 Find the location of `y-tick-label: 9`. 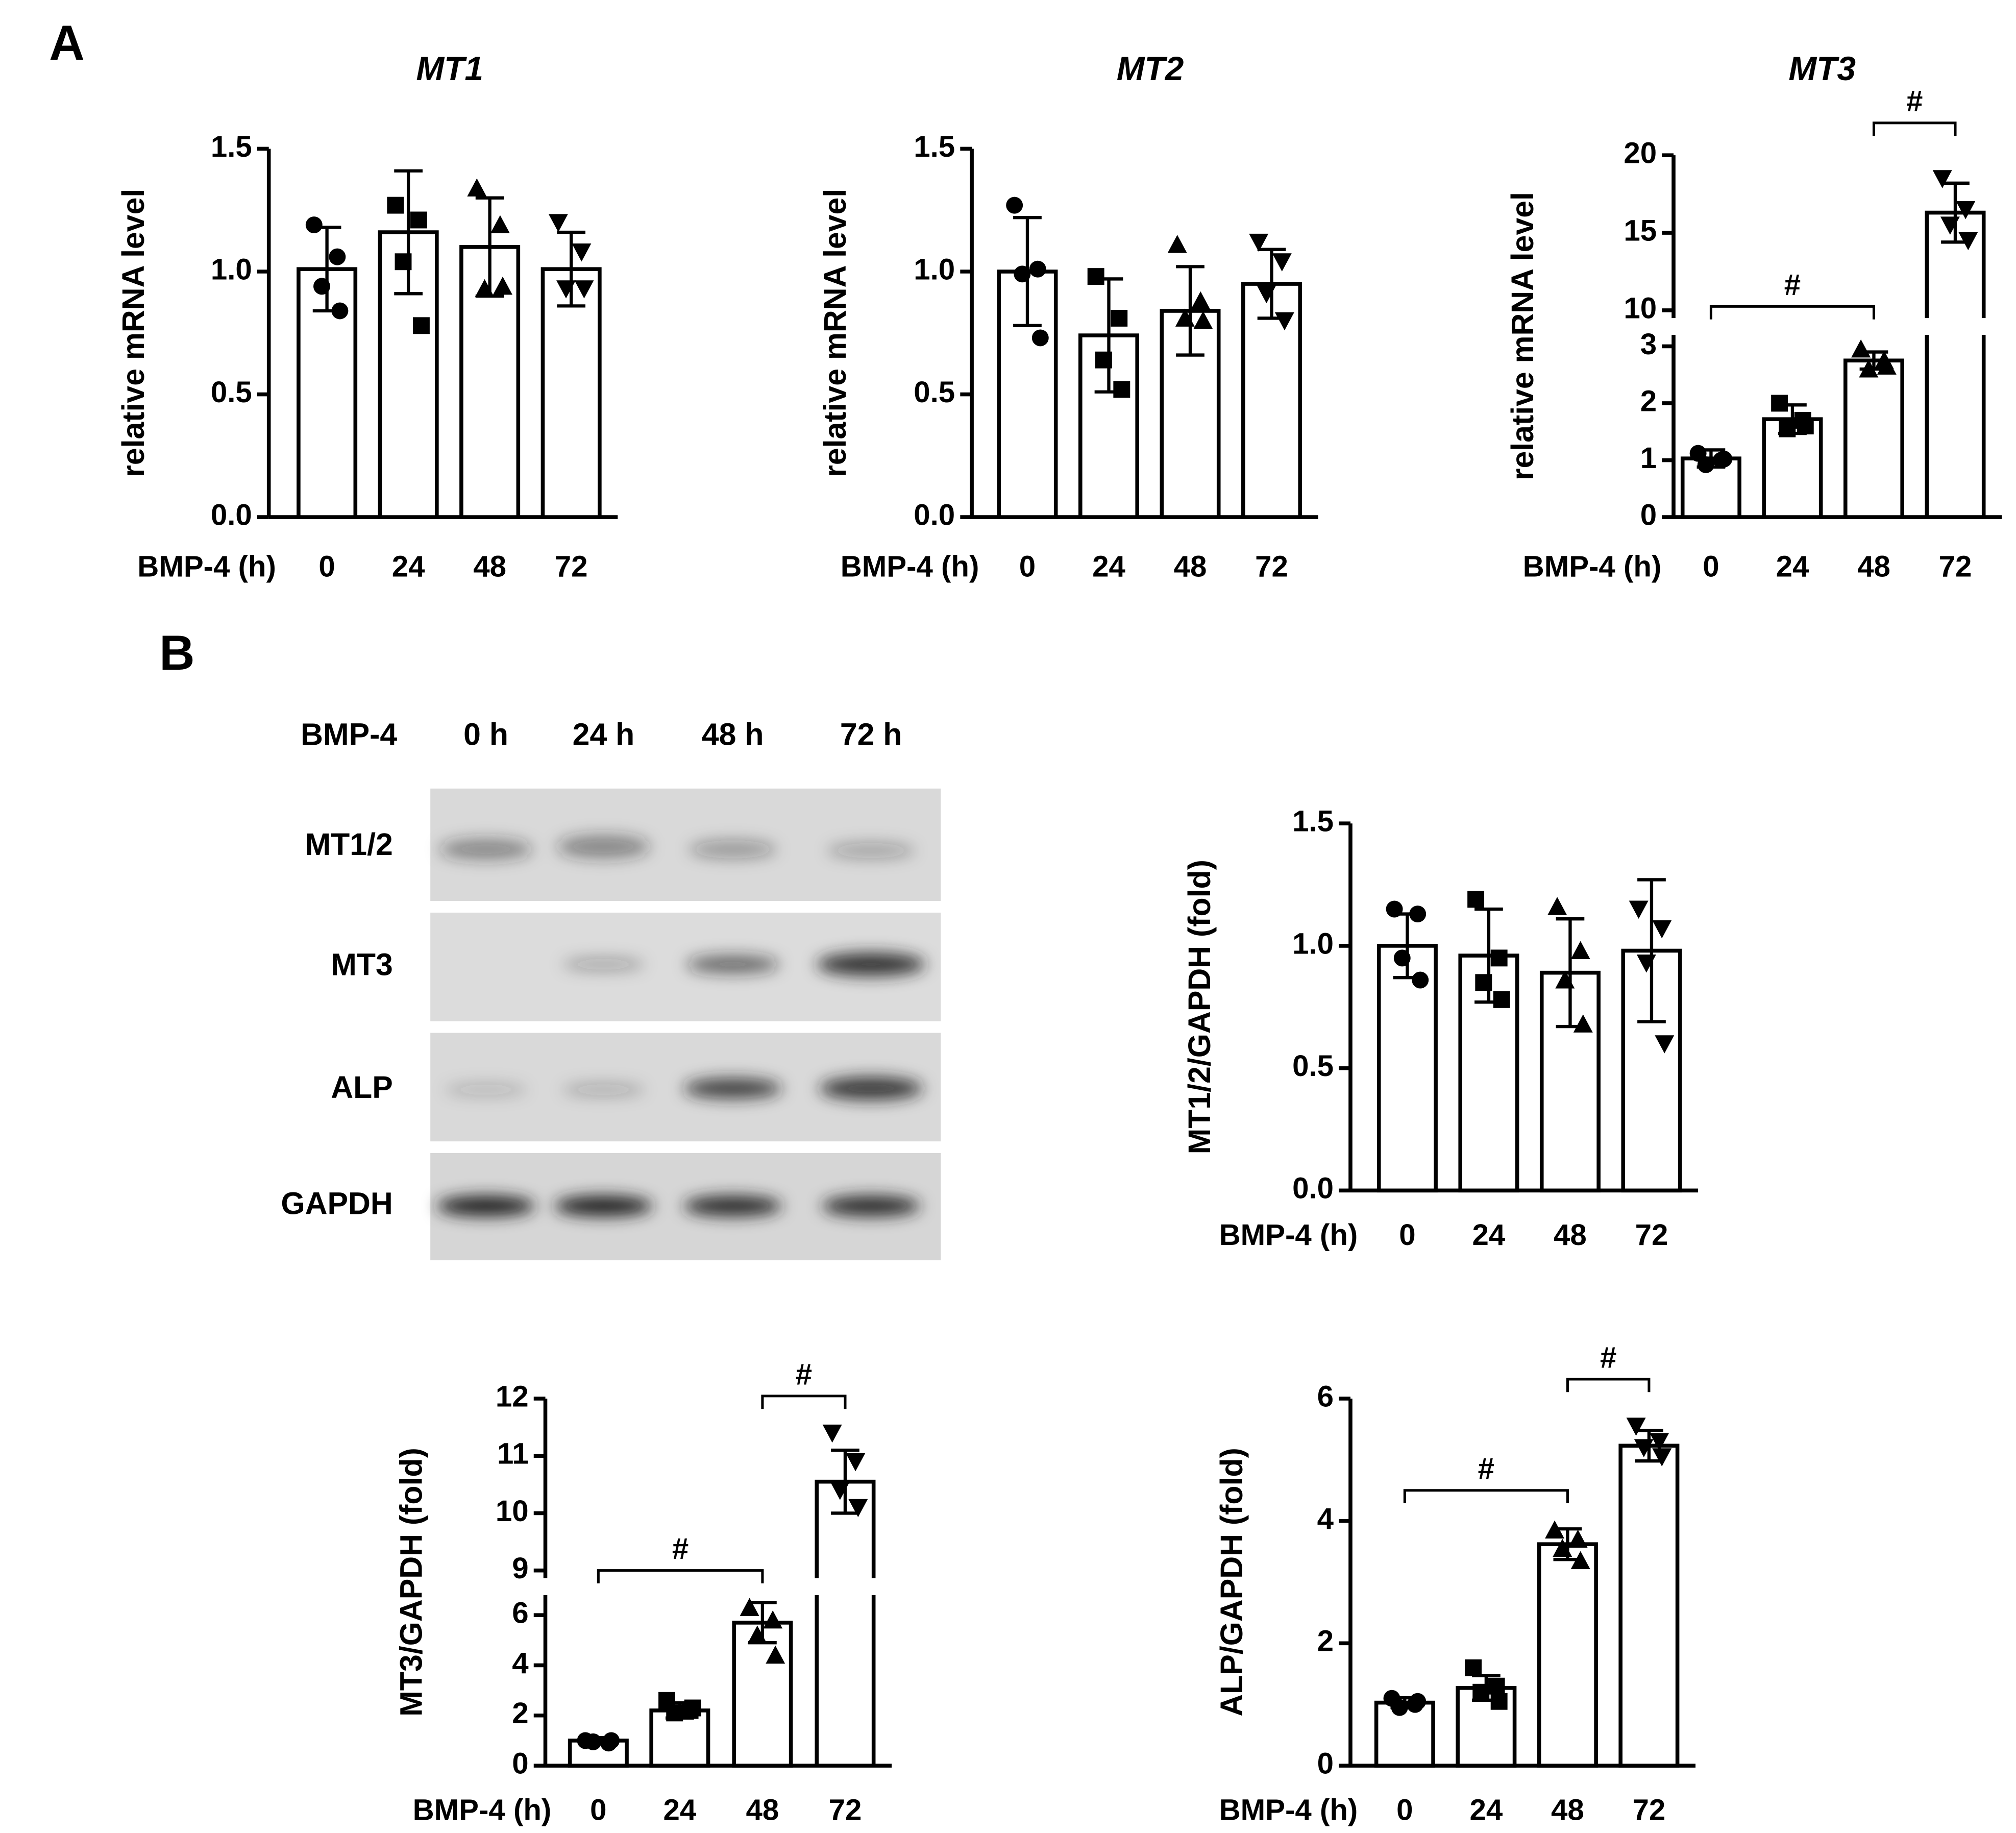

y-tick-label: 9 is located at coordinates (520, 1569).